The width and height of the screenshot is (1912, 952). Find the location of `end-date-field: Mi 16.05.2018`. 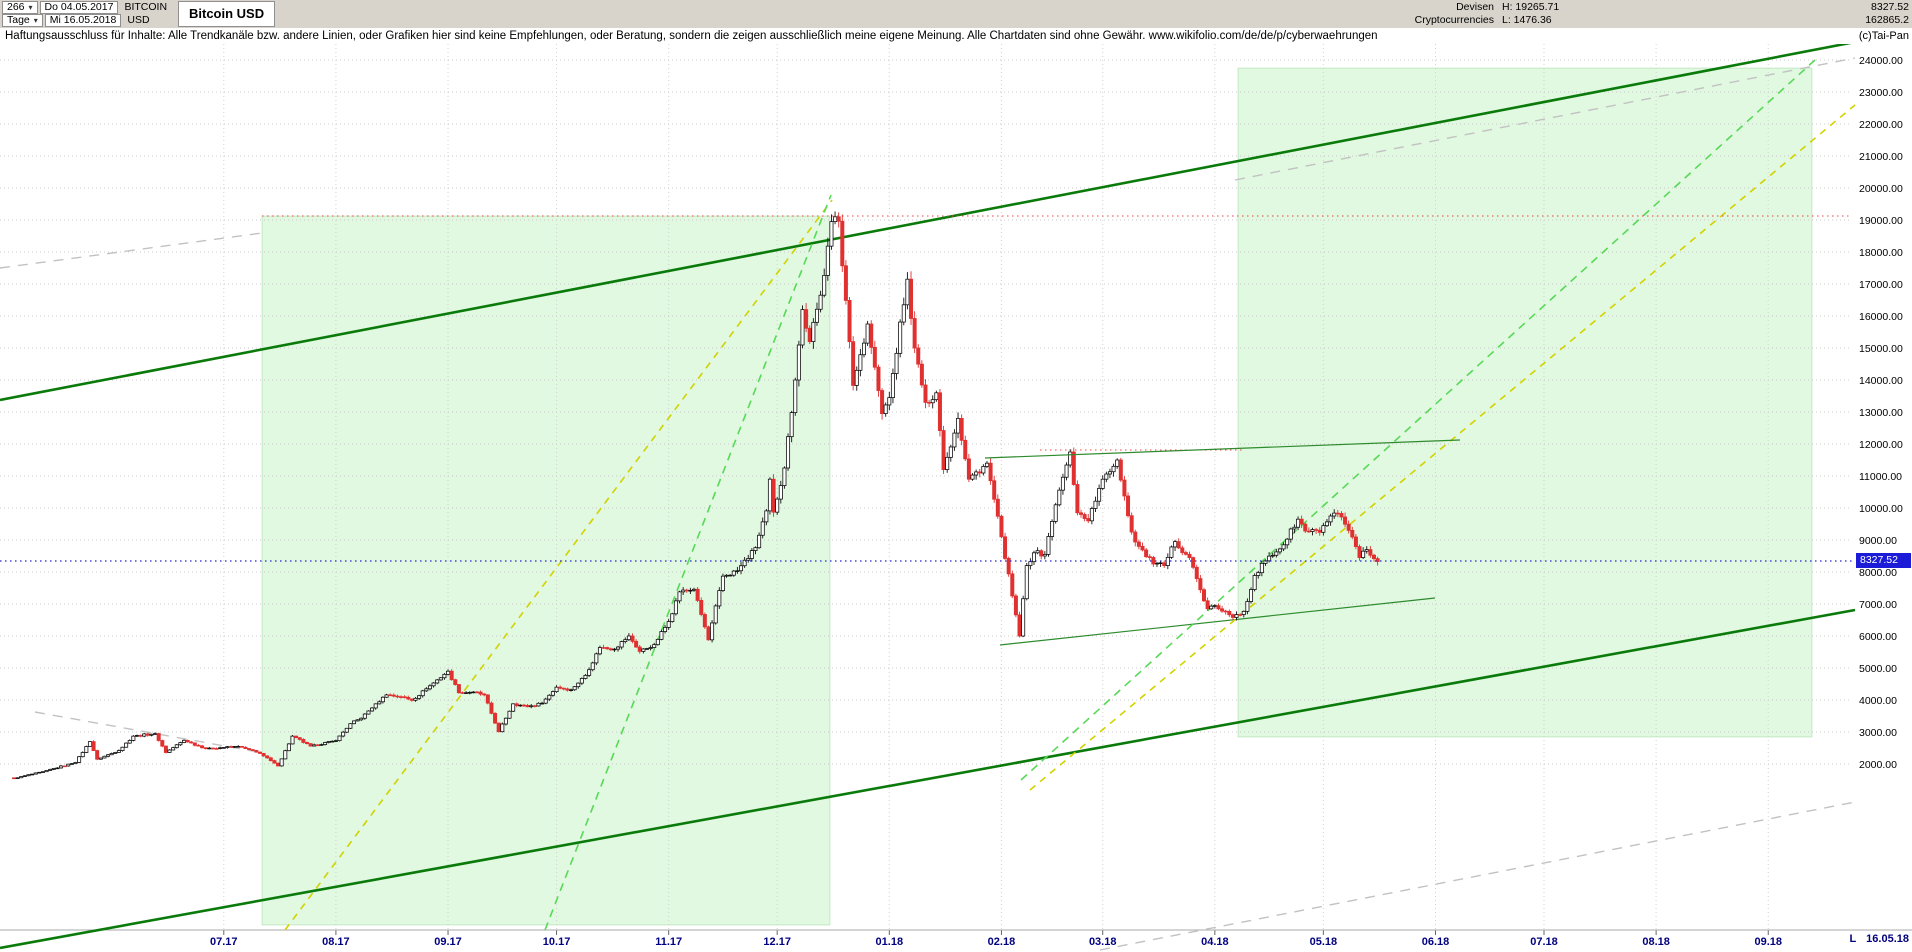

end-date-field: Mi 16.05.2018 is located at coordinates (83, 20).